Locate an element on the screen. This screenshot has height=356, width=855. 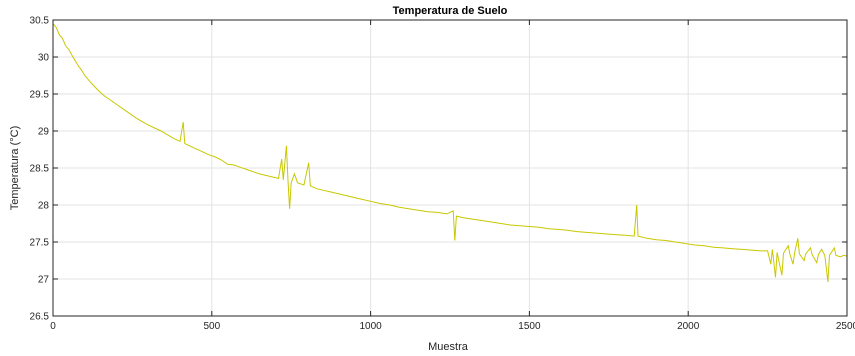
x-tick-label: 1000 is located at coordinates (370, 326).